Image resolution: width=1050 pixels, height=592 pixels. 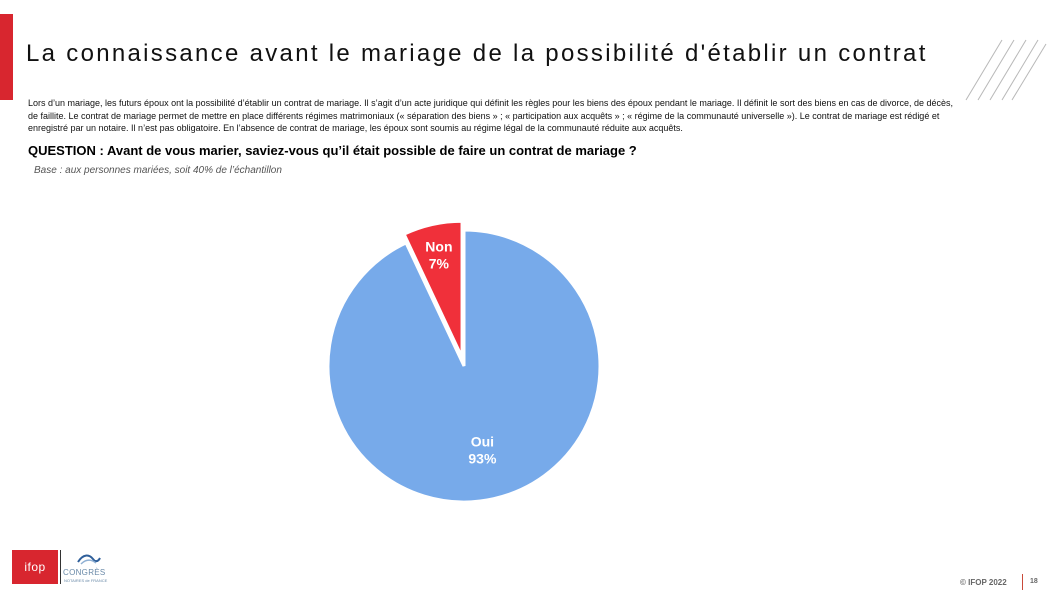 I want to click on logo-area: ifop CONGRÈS NOTAIRES de FRANCE, so click(x=62, y=567).